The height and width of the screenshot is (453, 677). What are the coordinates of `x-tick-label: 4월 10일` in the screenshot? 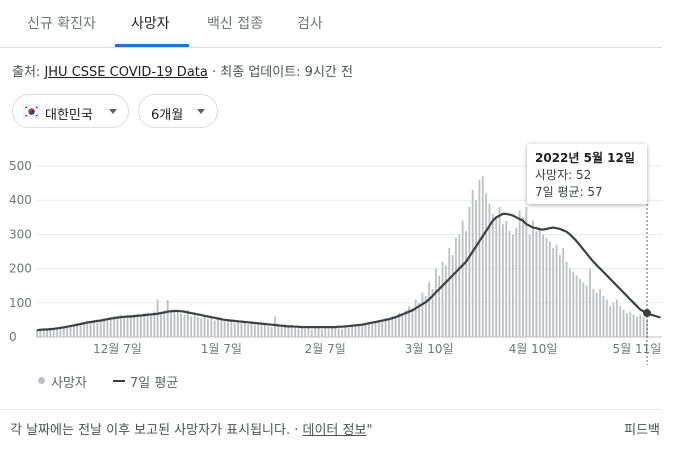 It's located at (533, 349).